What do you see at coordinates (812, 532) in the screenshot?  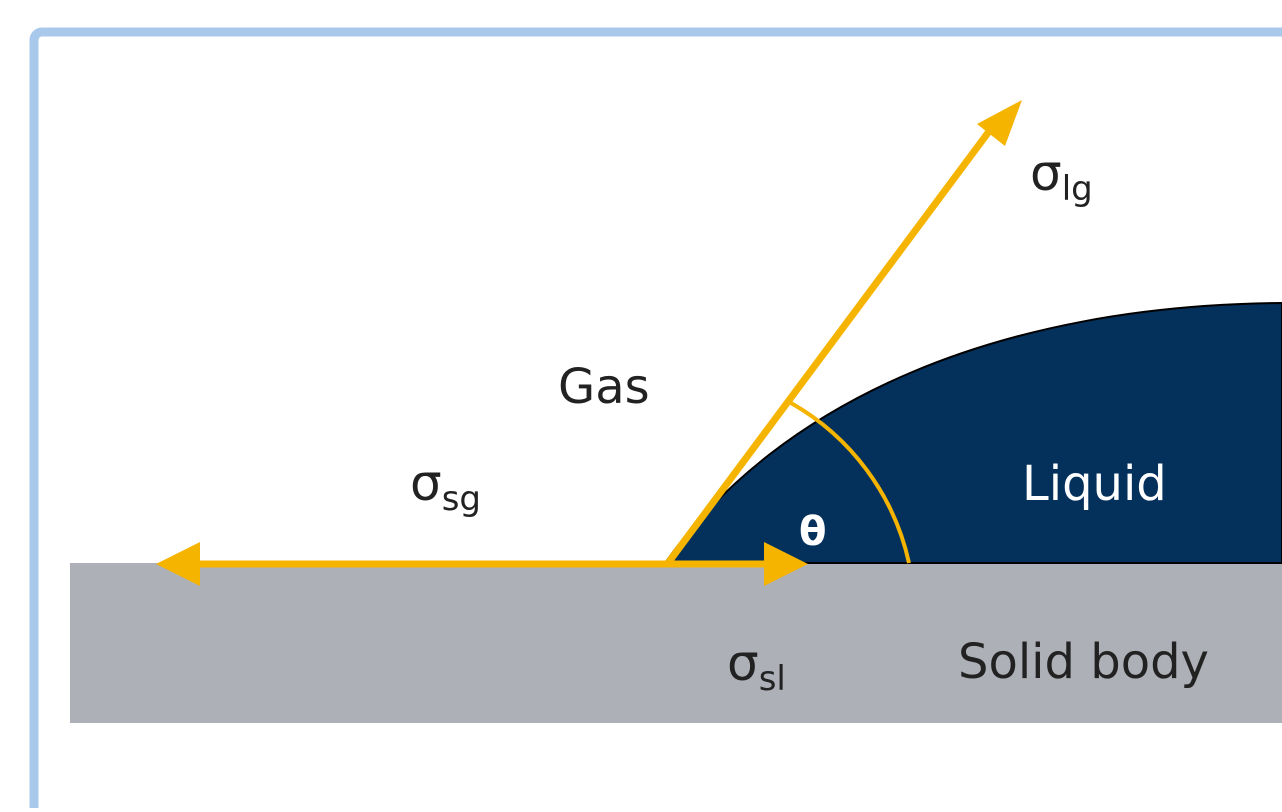 I see `theta-label: θ` at bounding box center [812, 532].